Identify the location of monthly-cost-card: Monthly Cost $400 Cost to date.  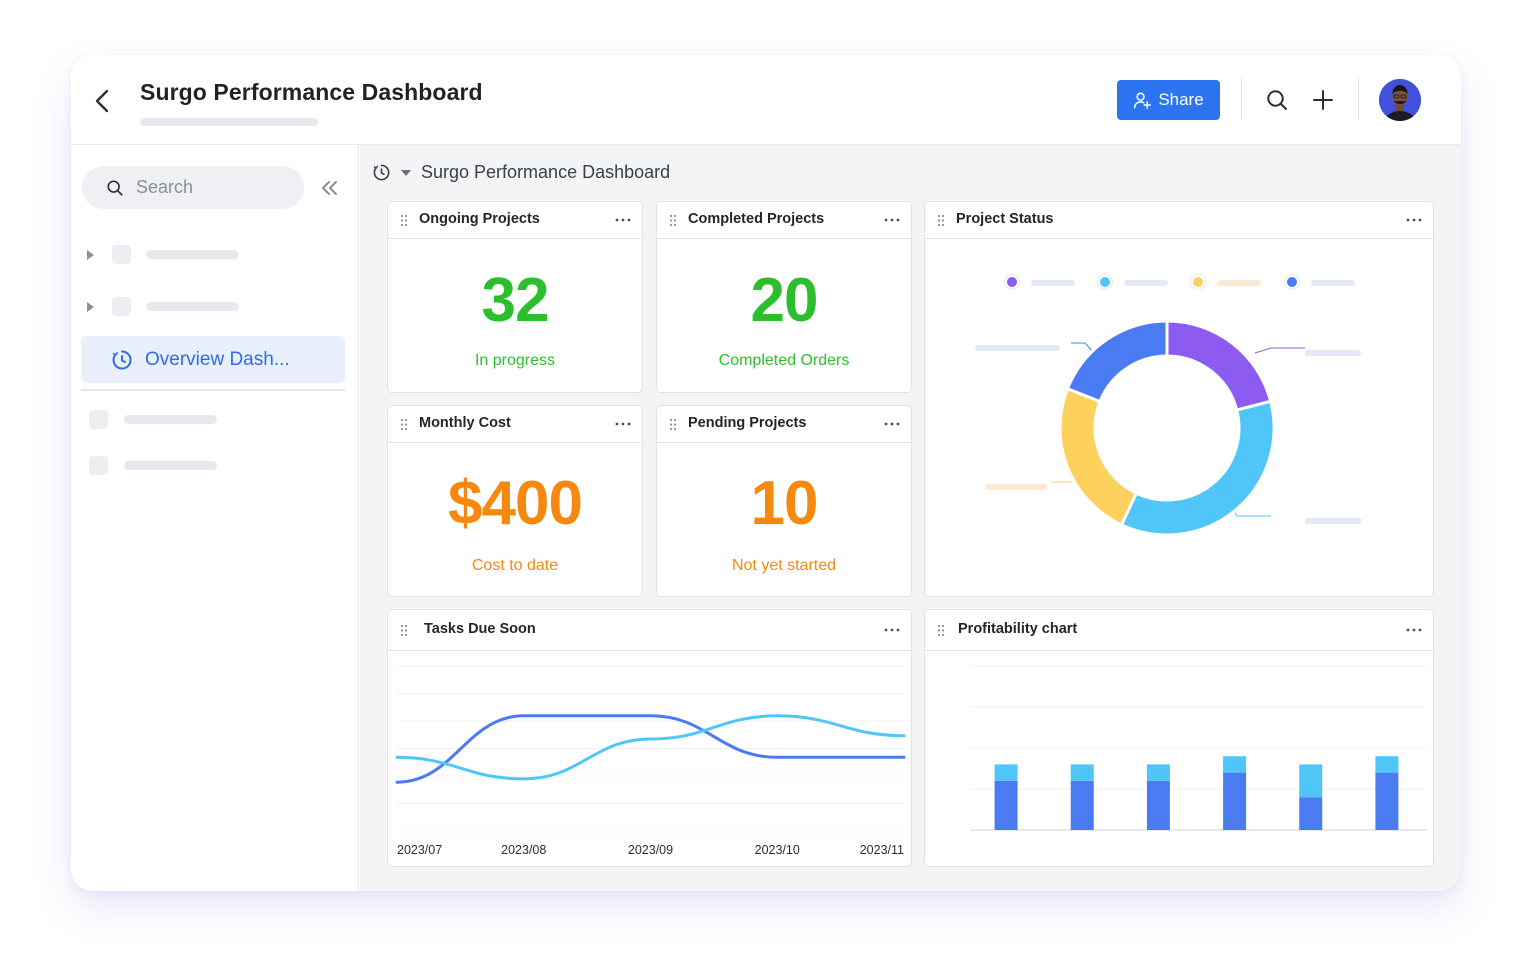
(515, 501).